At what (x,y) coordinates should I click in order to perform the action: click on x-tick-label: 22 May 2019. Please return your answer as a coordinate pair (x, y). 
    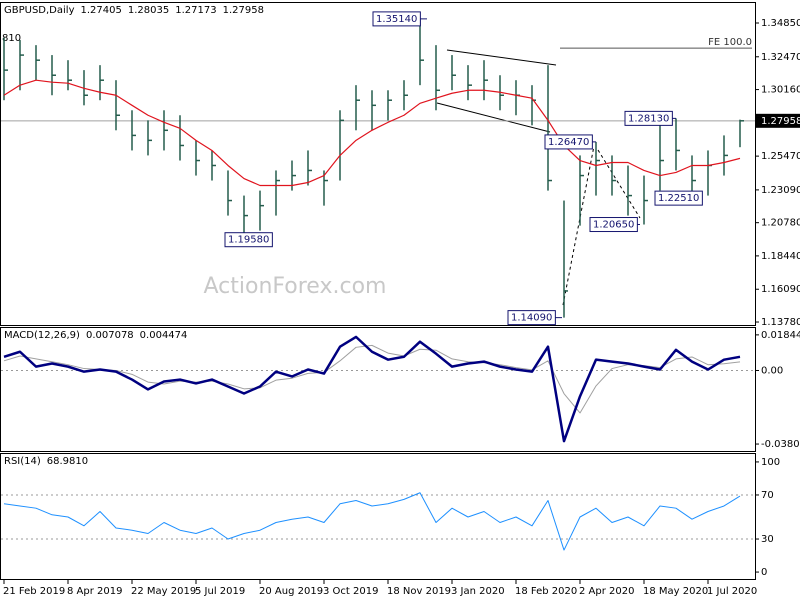
    Looking at the image, I should click on (163, 591).